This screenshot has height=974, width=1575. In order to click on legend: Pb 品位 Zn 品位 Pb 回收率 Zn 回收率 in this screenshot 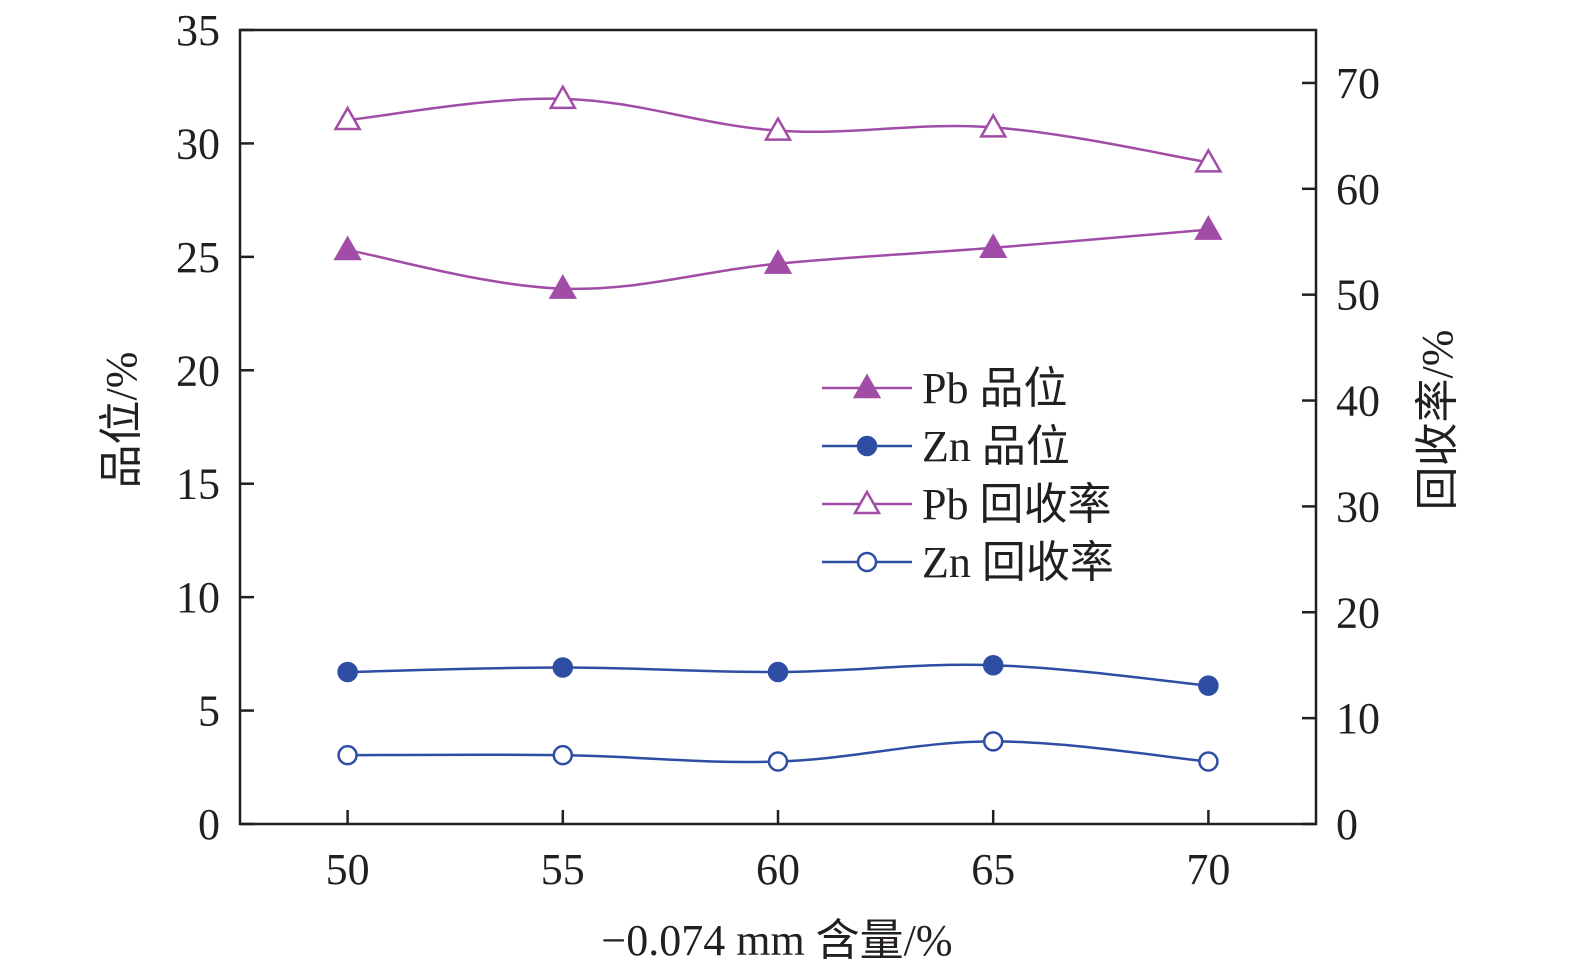, I will do `click(968, 475)`.